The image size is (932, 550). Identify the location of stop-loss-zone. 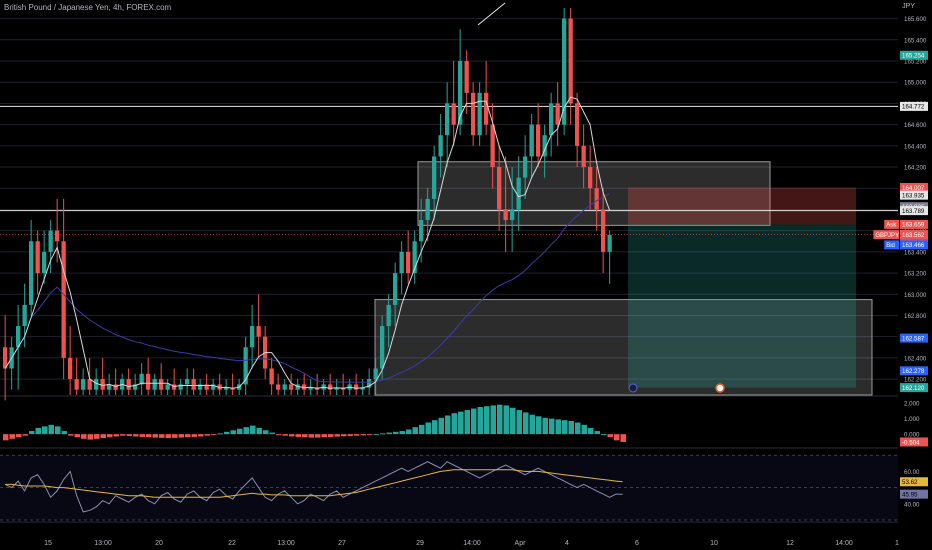
(742, 206).